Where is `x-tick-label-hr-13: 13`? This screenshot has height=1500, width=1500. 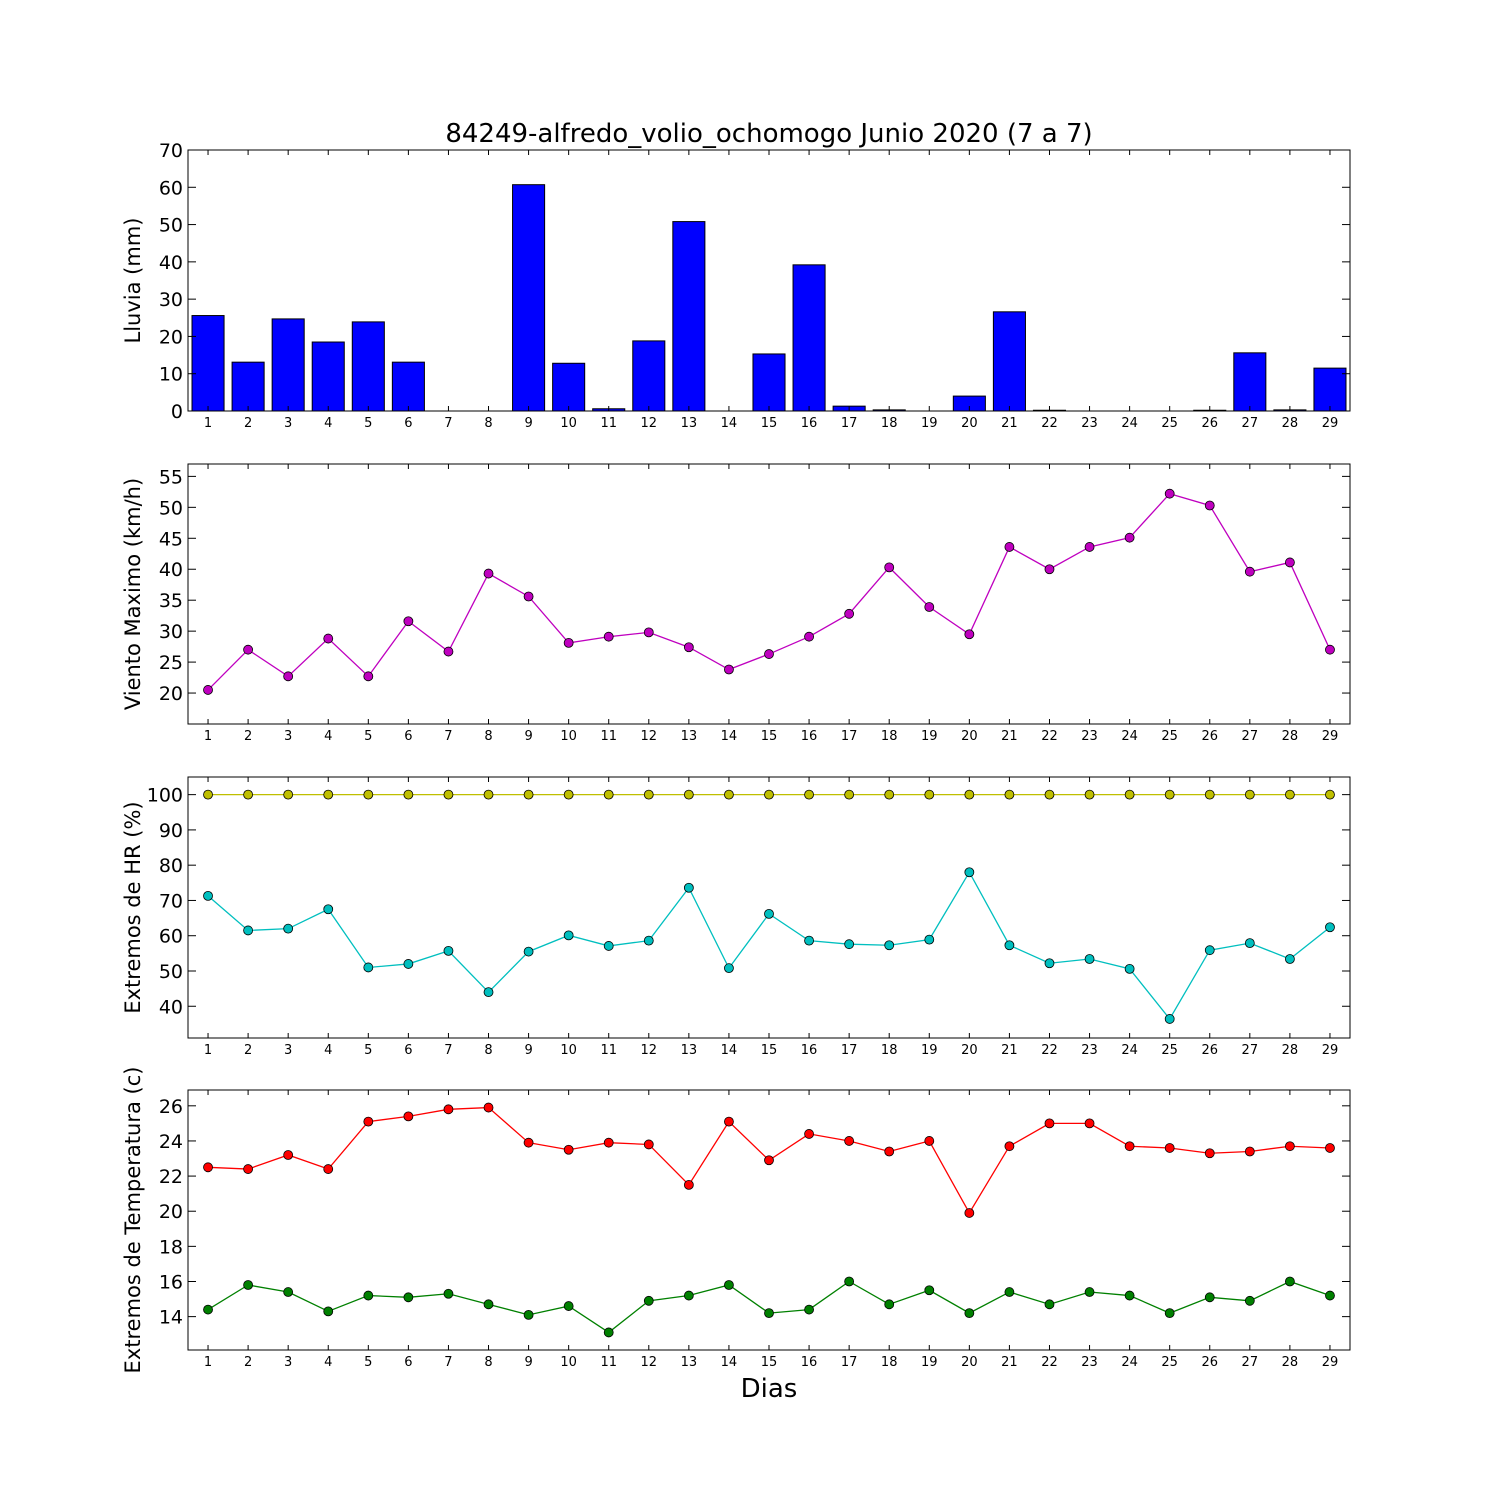
x-tick-label-hr-13: 13 is located at coordinates (689, 1050).